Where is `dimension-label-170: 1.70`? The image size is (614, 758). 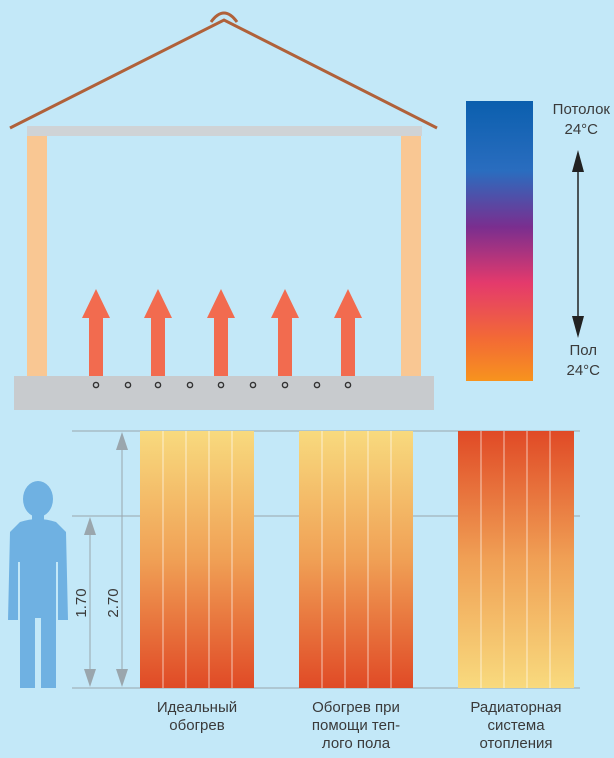
dimension-label-170: 1.70 is located at coordinates (81, 603).